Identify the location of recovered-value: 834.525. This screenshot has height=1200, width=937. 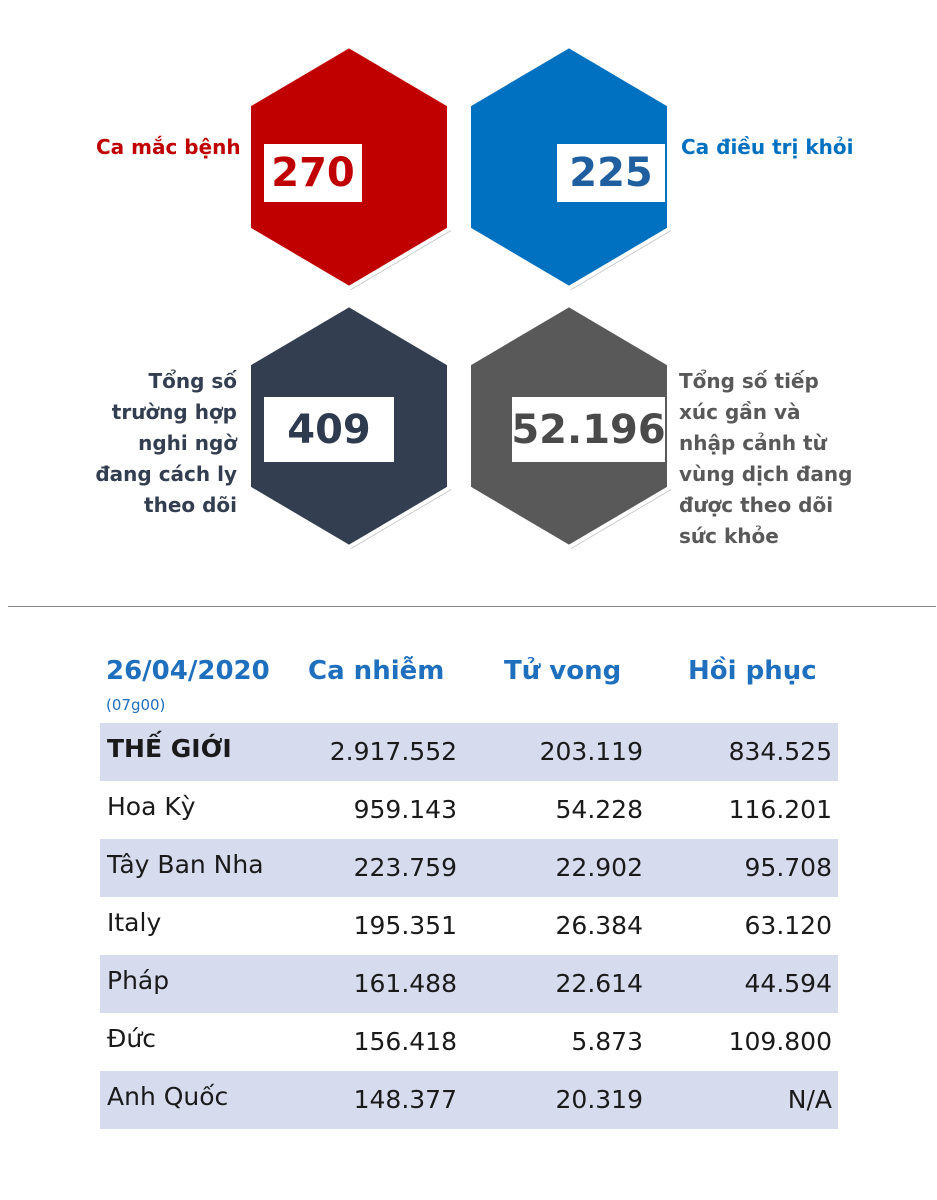
(780, 751).